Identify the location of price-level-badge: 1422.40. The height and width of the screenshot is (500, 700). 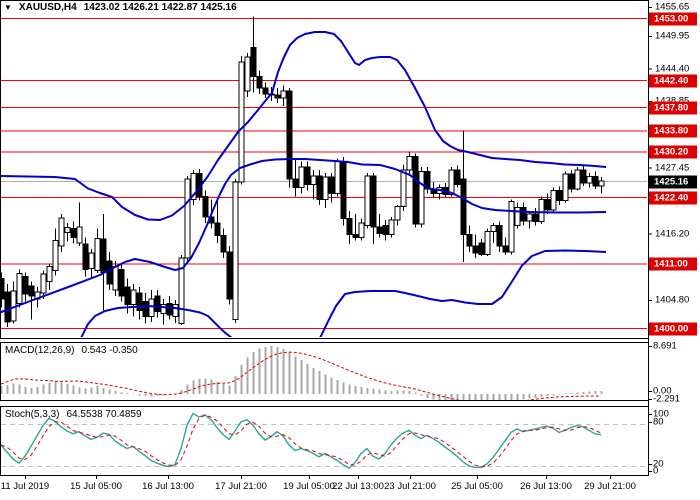
(673, 197).